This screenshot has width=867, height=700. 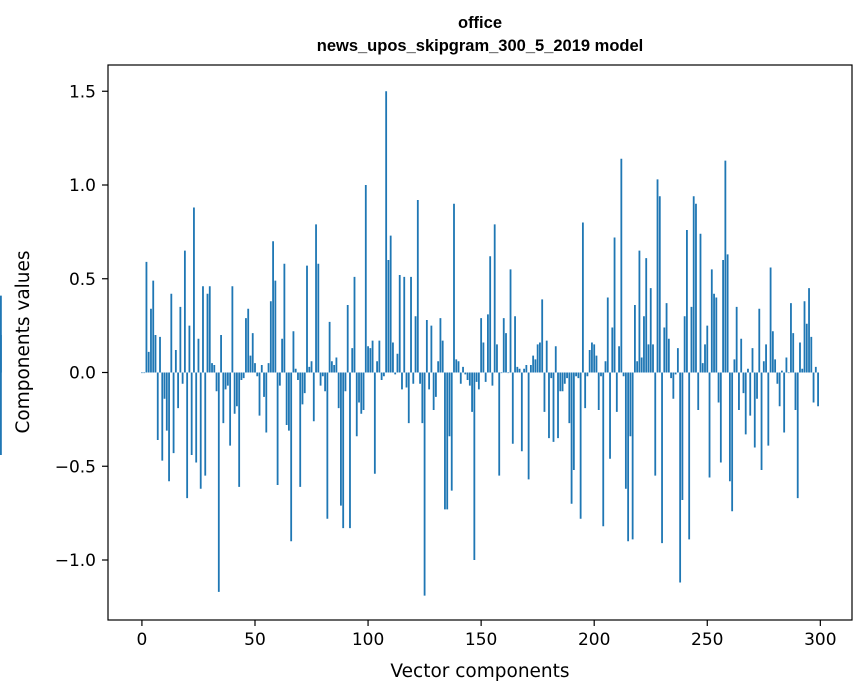 What do you see at coordinates (820, 640) in the screenshot?
I see `x-tick-label: 300` at bounding box center [820, 640].